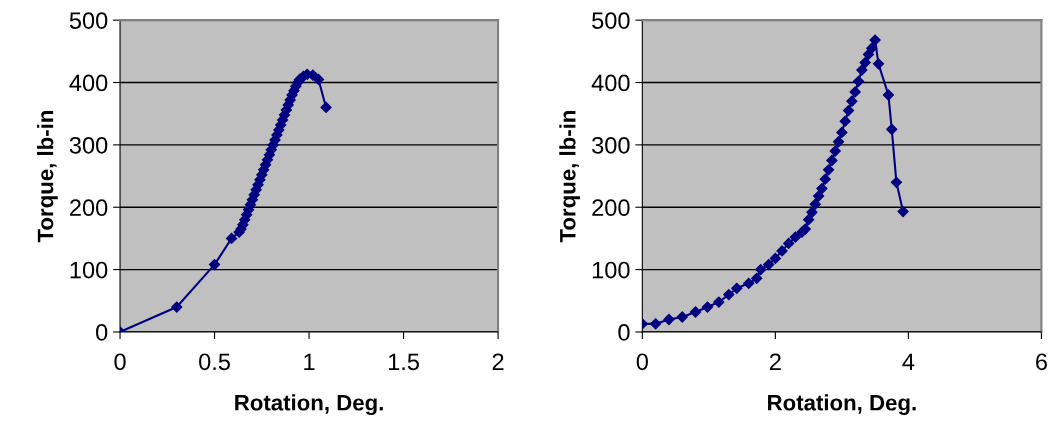 This screenshot has width=1053, height=448. Describe the element at coordinates (309, 361) in the screenshot. I see `x-tick-label: 1` at that location.